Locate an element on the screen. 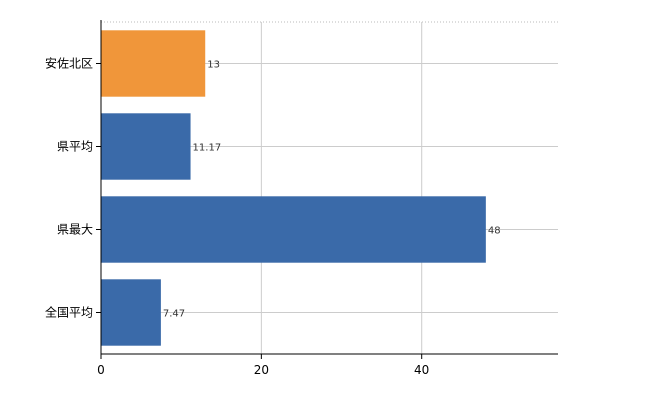 This screenshot has height=400, width=650. x-tick-label-1: 0 is located at coordinates (101, 370).